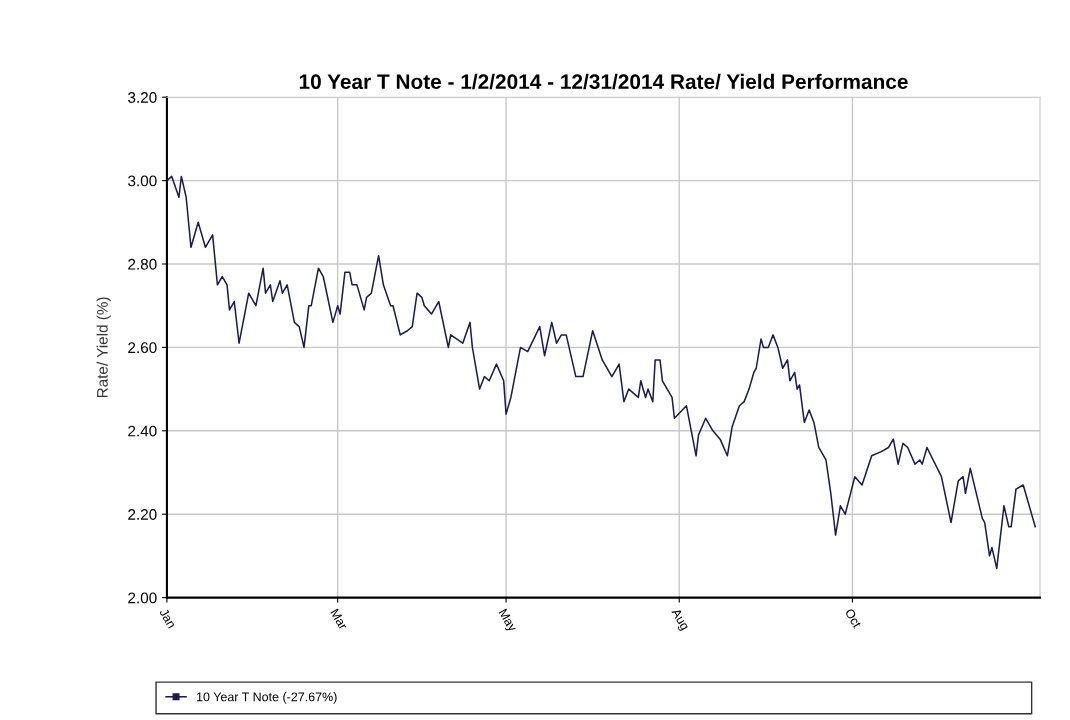 The height and width of the screenshot is (720, 1070). I want to click on y-tick-label: 2.80, so click(142, 264).